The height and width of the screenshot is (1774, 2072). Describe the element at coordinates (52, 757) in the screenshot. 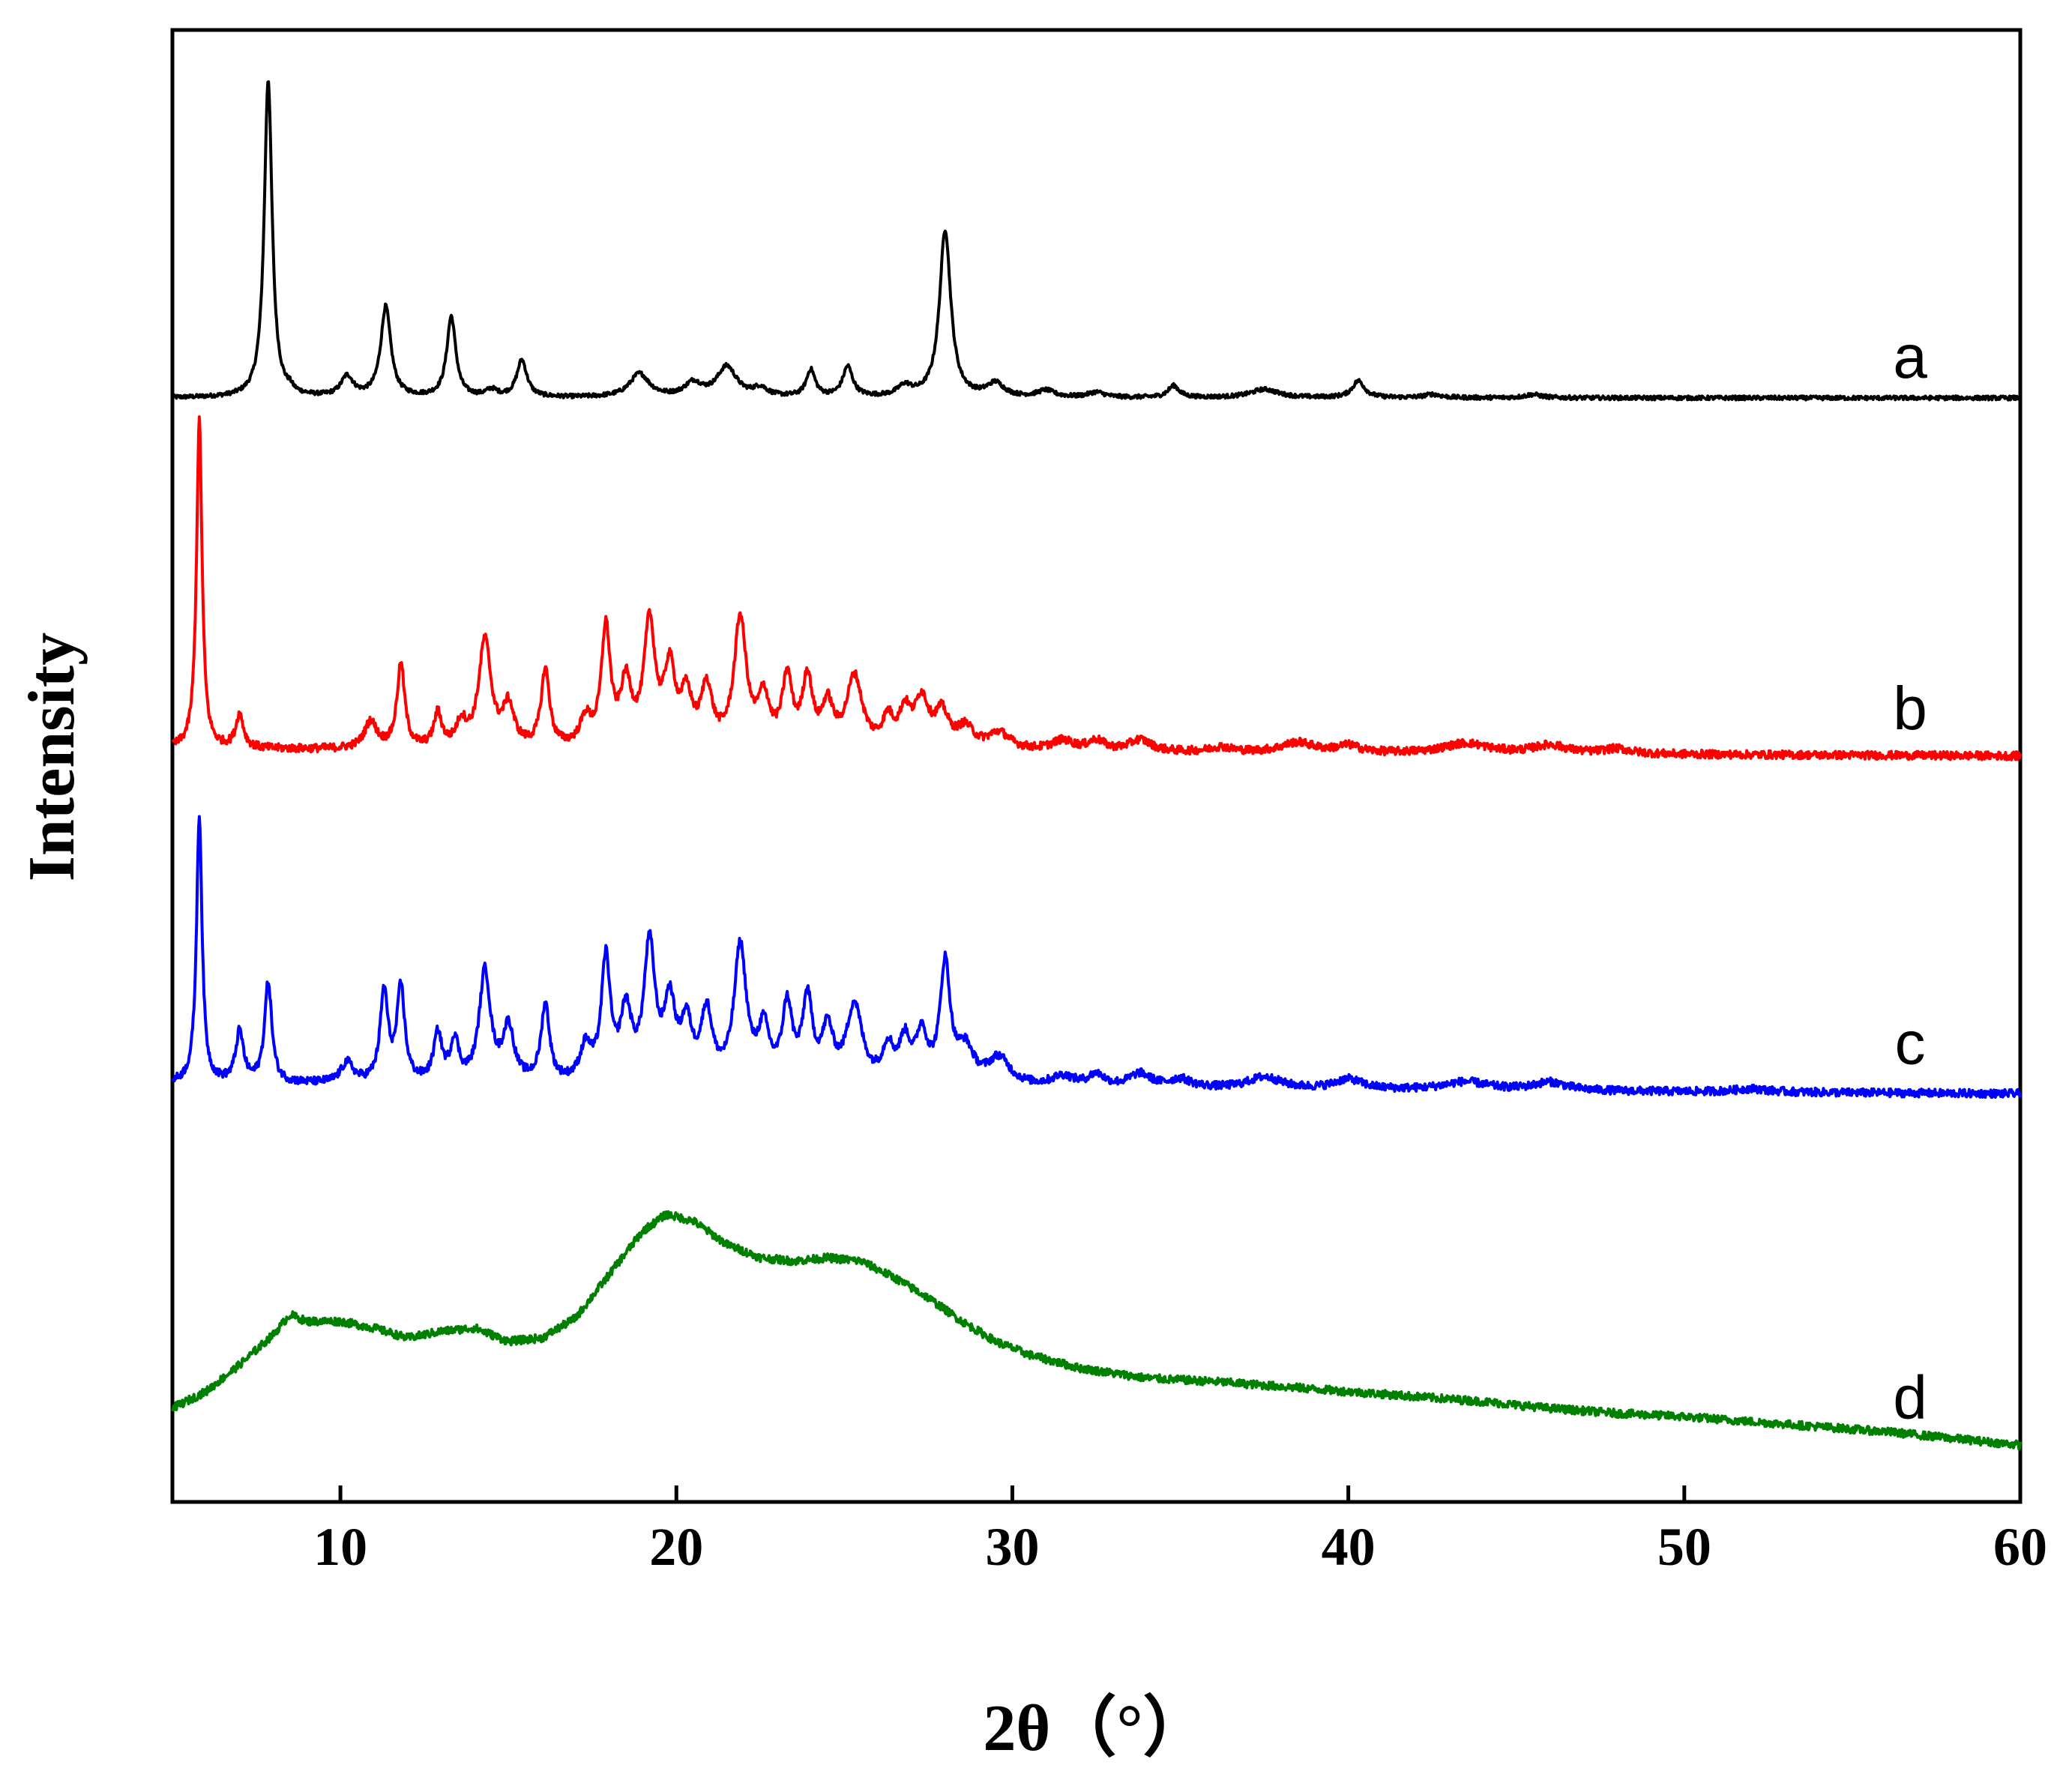

I see `y-axis-title: Intensity` at that location.